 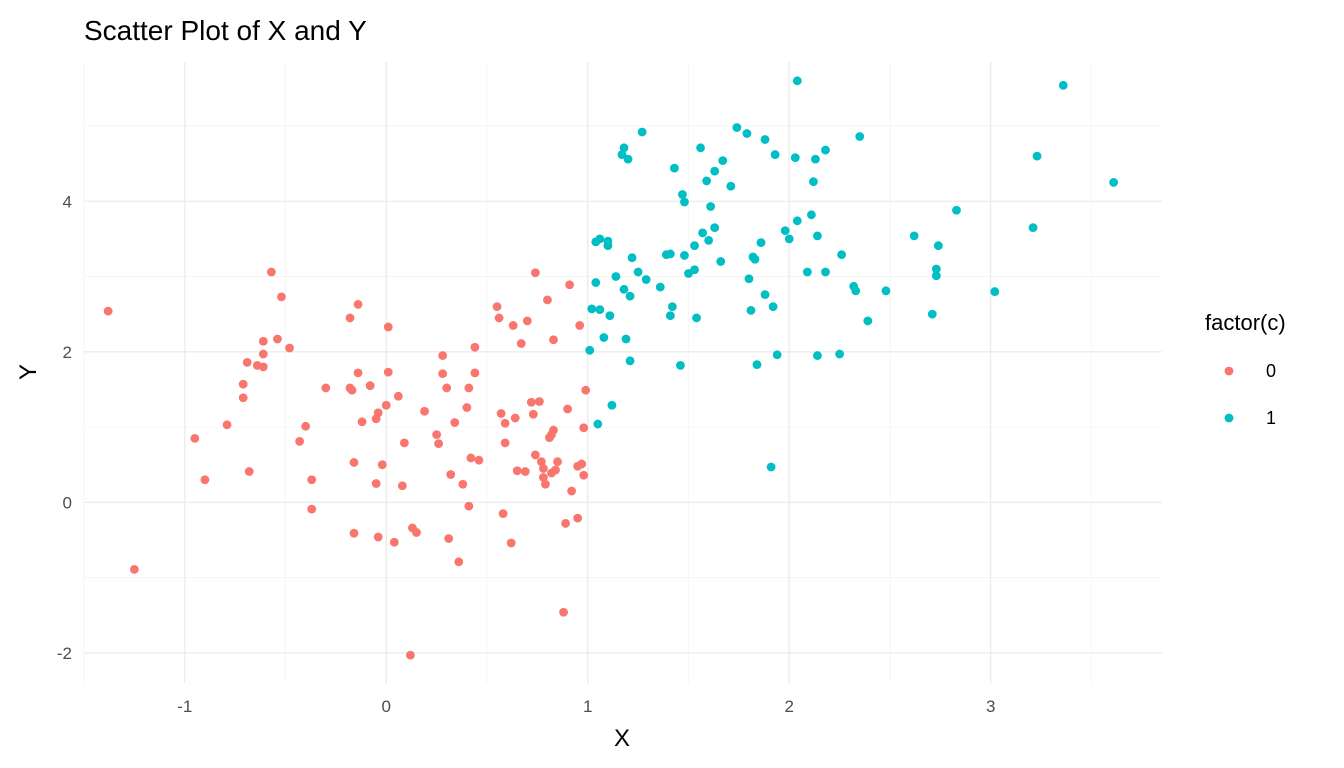 I want to click on x-axis-title: X, so click(x=622, y=738).